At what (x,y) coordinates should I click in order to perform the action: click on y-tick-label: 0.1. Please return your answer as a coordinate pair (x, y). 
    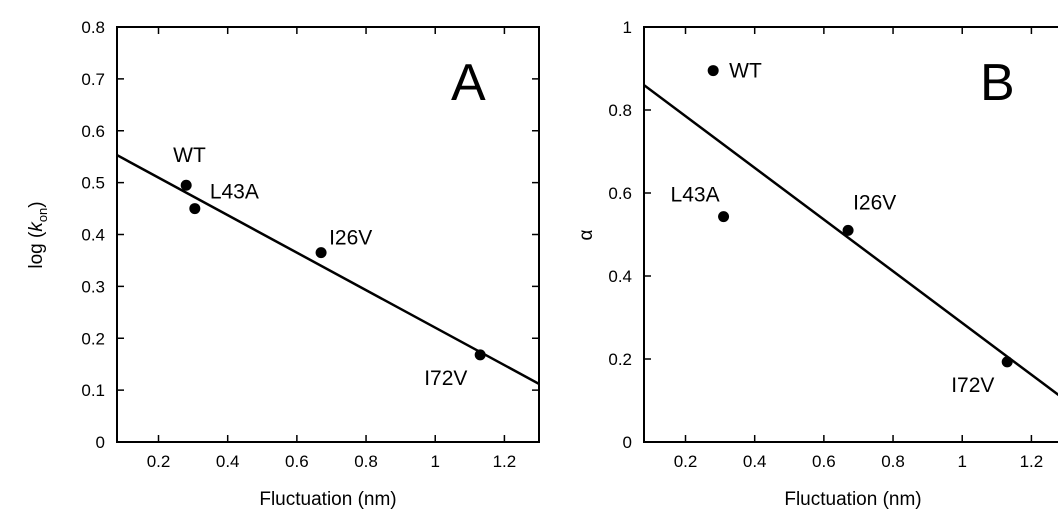
    Looking at the image, I should click on (93, 390).